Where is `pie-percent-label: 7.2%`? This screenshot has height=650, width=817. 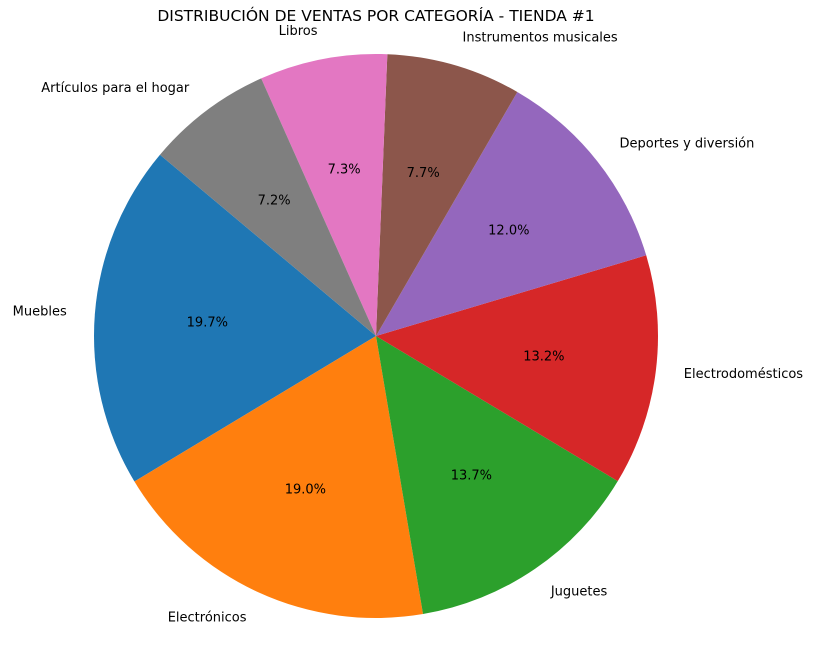 pie-percent-label: 7.2% is located at coordinates (274, 200).